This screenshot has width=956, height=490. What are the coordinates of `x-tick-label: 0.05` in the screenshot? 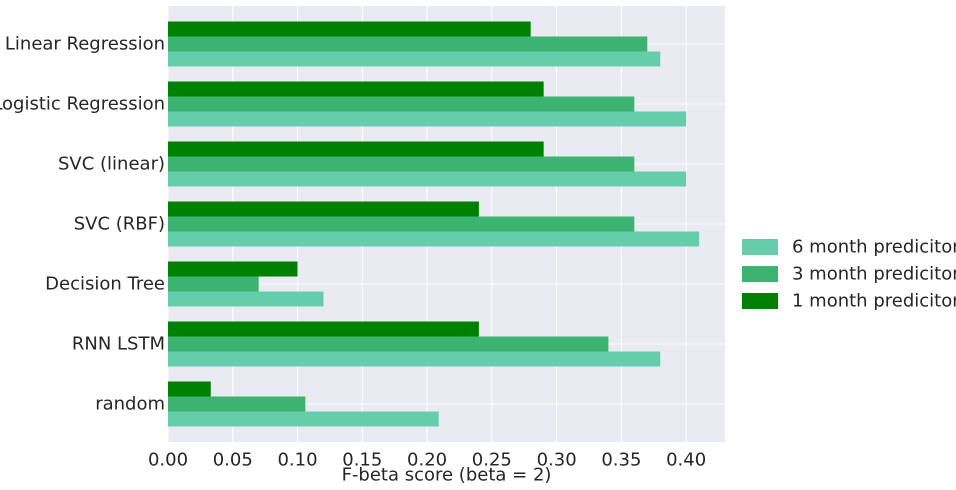 It's located at (233, 460).